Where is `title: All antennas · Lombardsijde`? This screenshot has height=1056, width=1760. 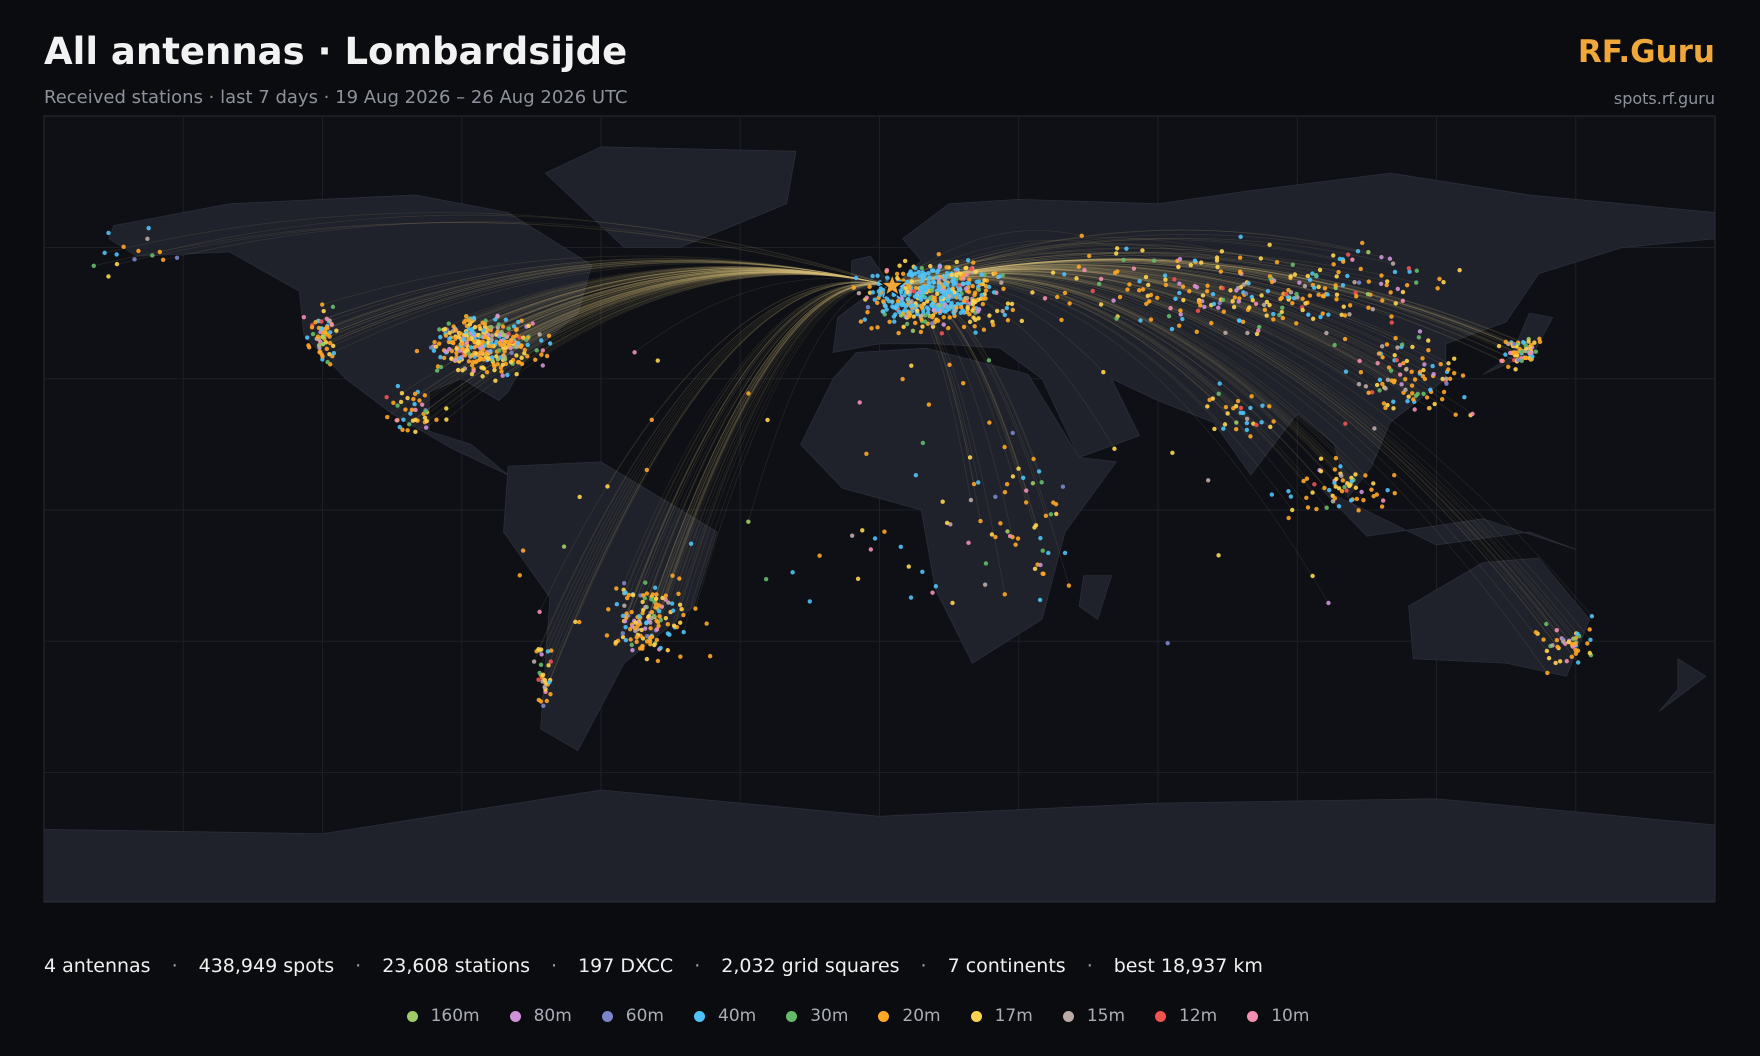
title: All antennas · Lombardsijde is located at coordinates (336, 51).